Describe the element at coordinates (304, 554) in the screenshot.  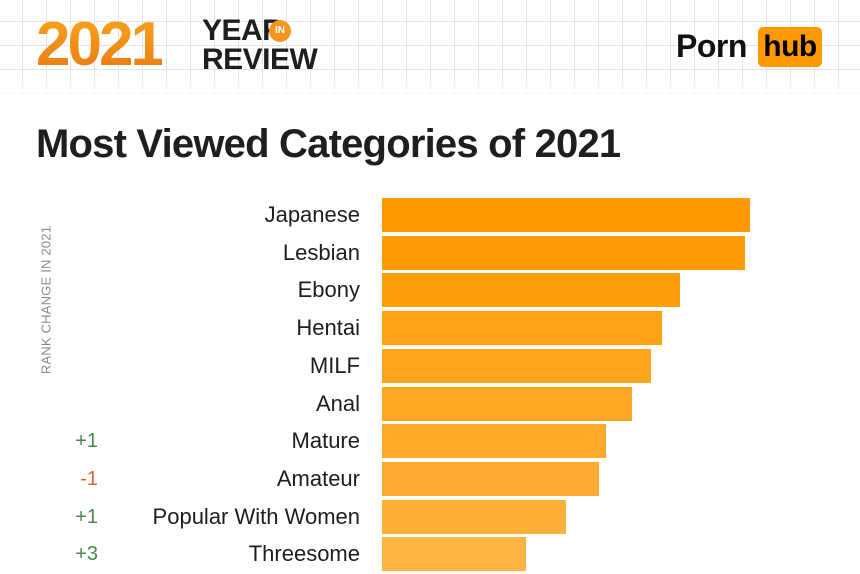
I see `category-label: Threesome` at that location.